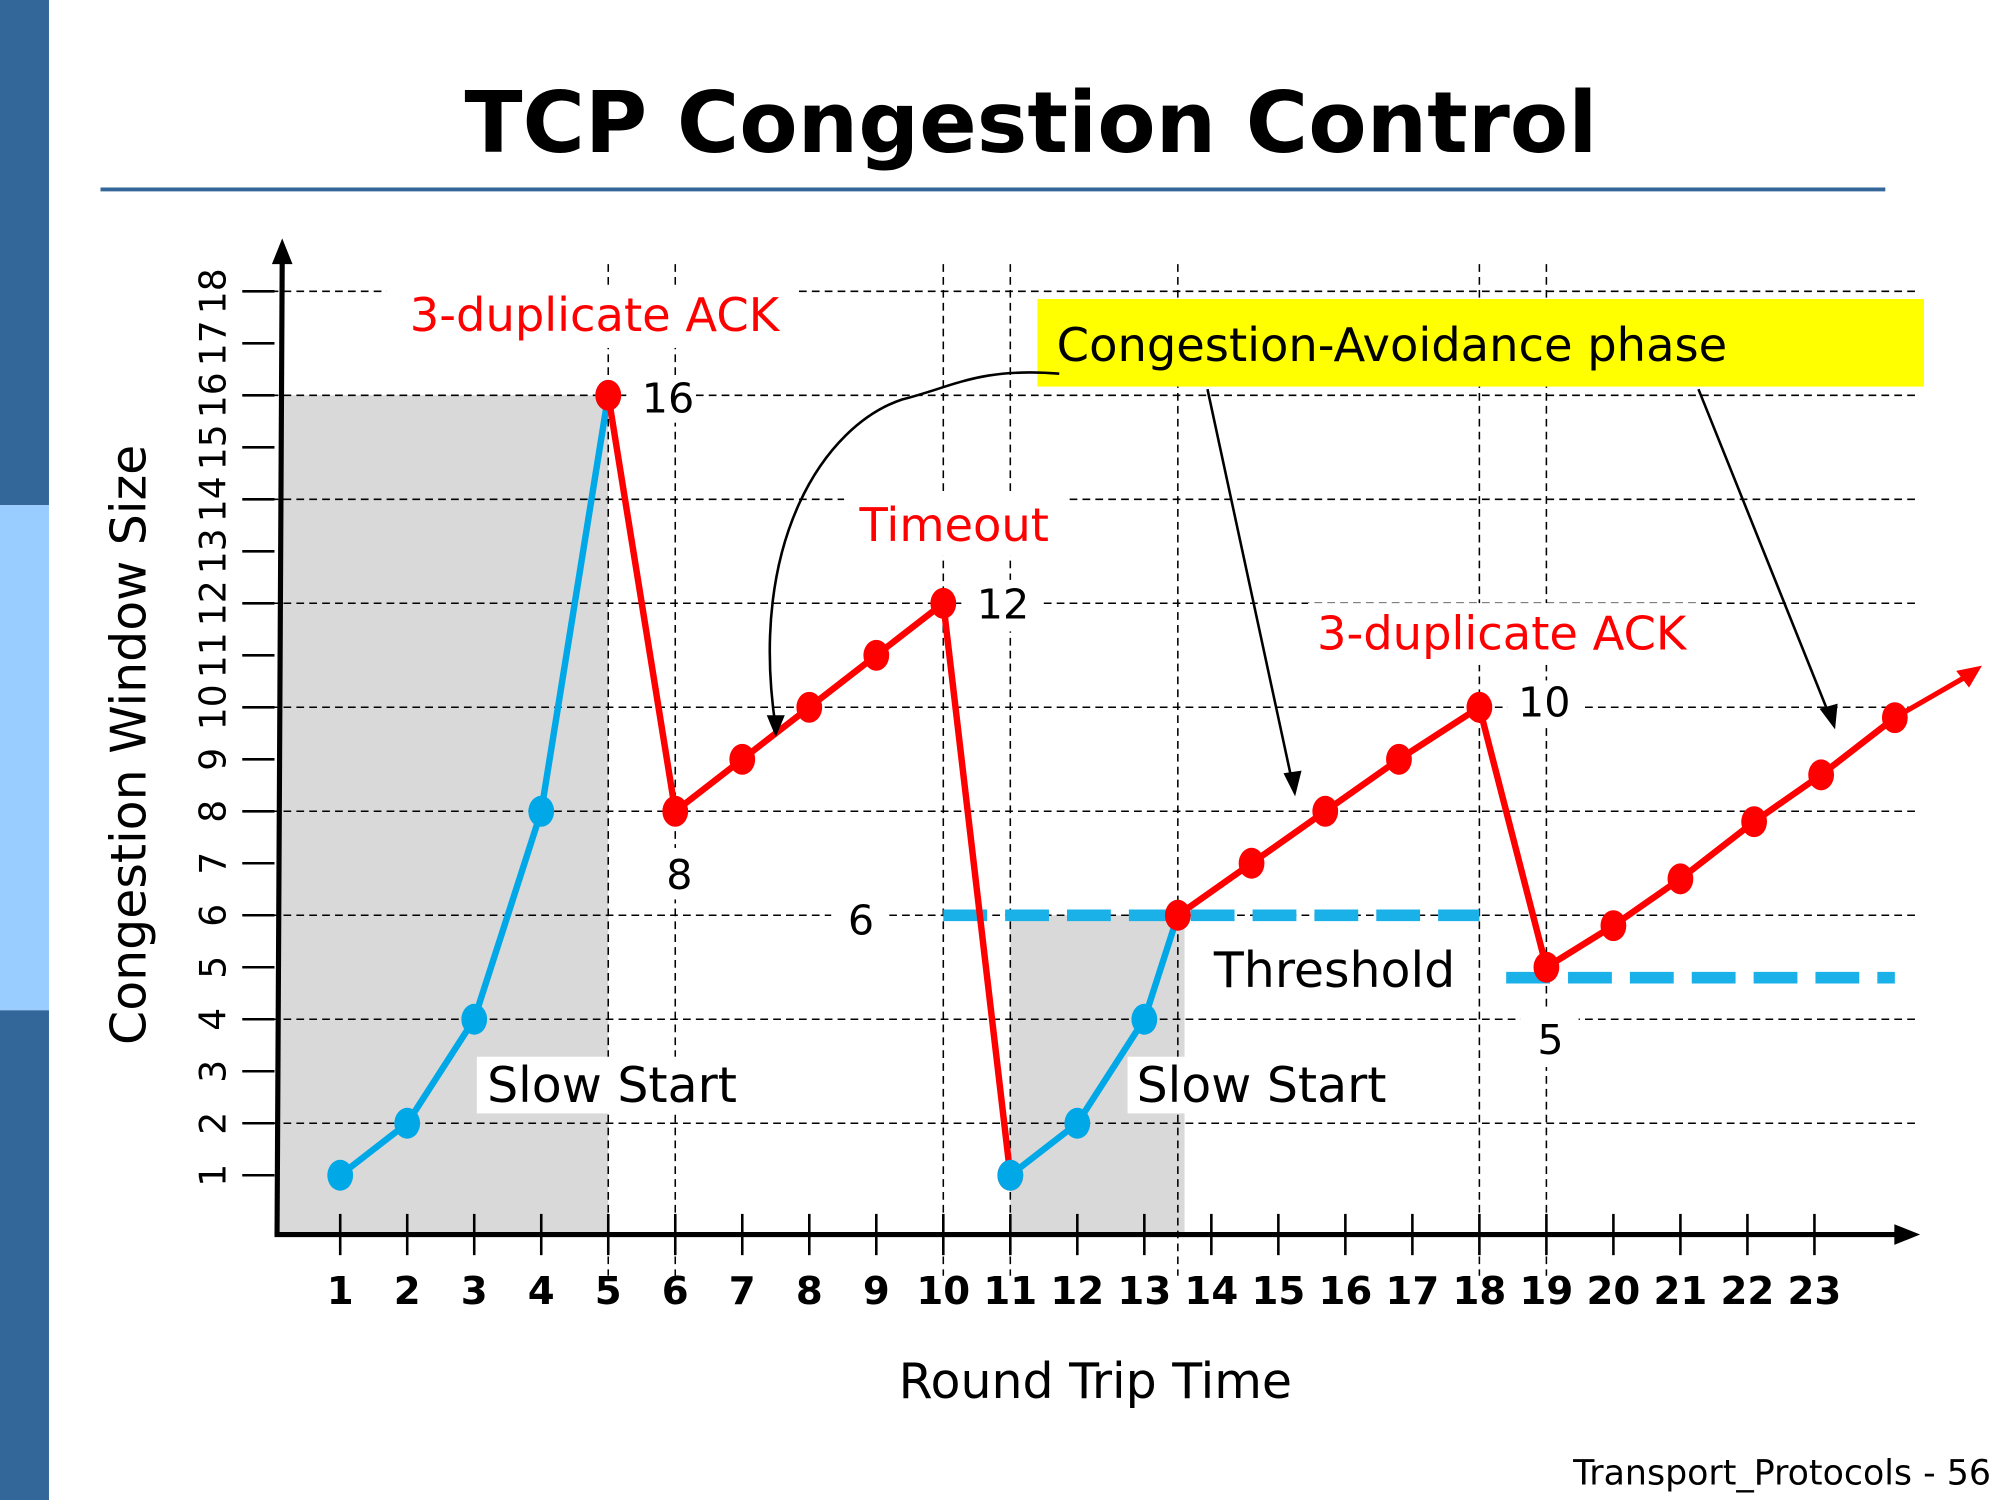 The height and width of the screenshot is (1504, 2000). Describe the element at coordinates (541, 1291) in the screenshot. I see `x-tick-label: 4` at that location.